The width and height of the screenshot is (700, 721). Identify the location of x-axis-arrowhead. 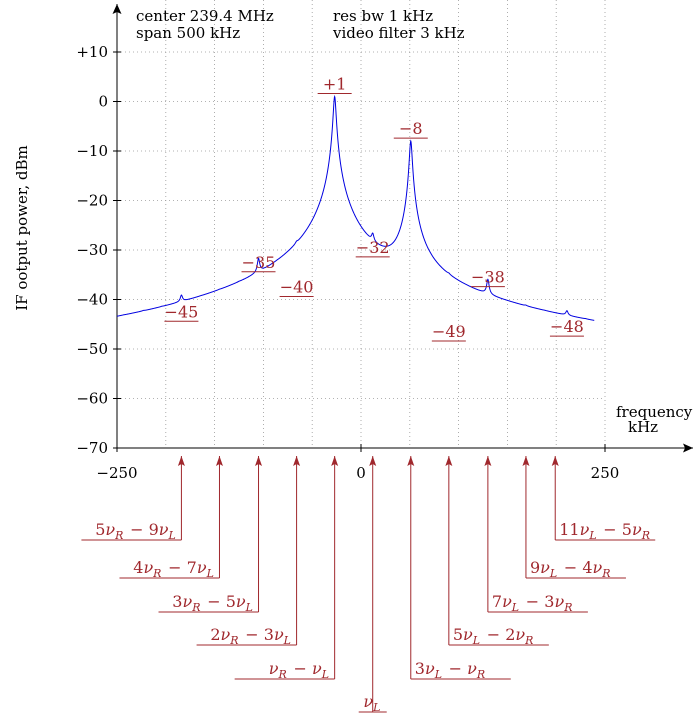
(688, 448).